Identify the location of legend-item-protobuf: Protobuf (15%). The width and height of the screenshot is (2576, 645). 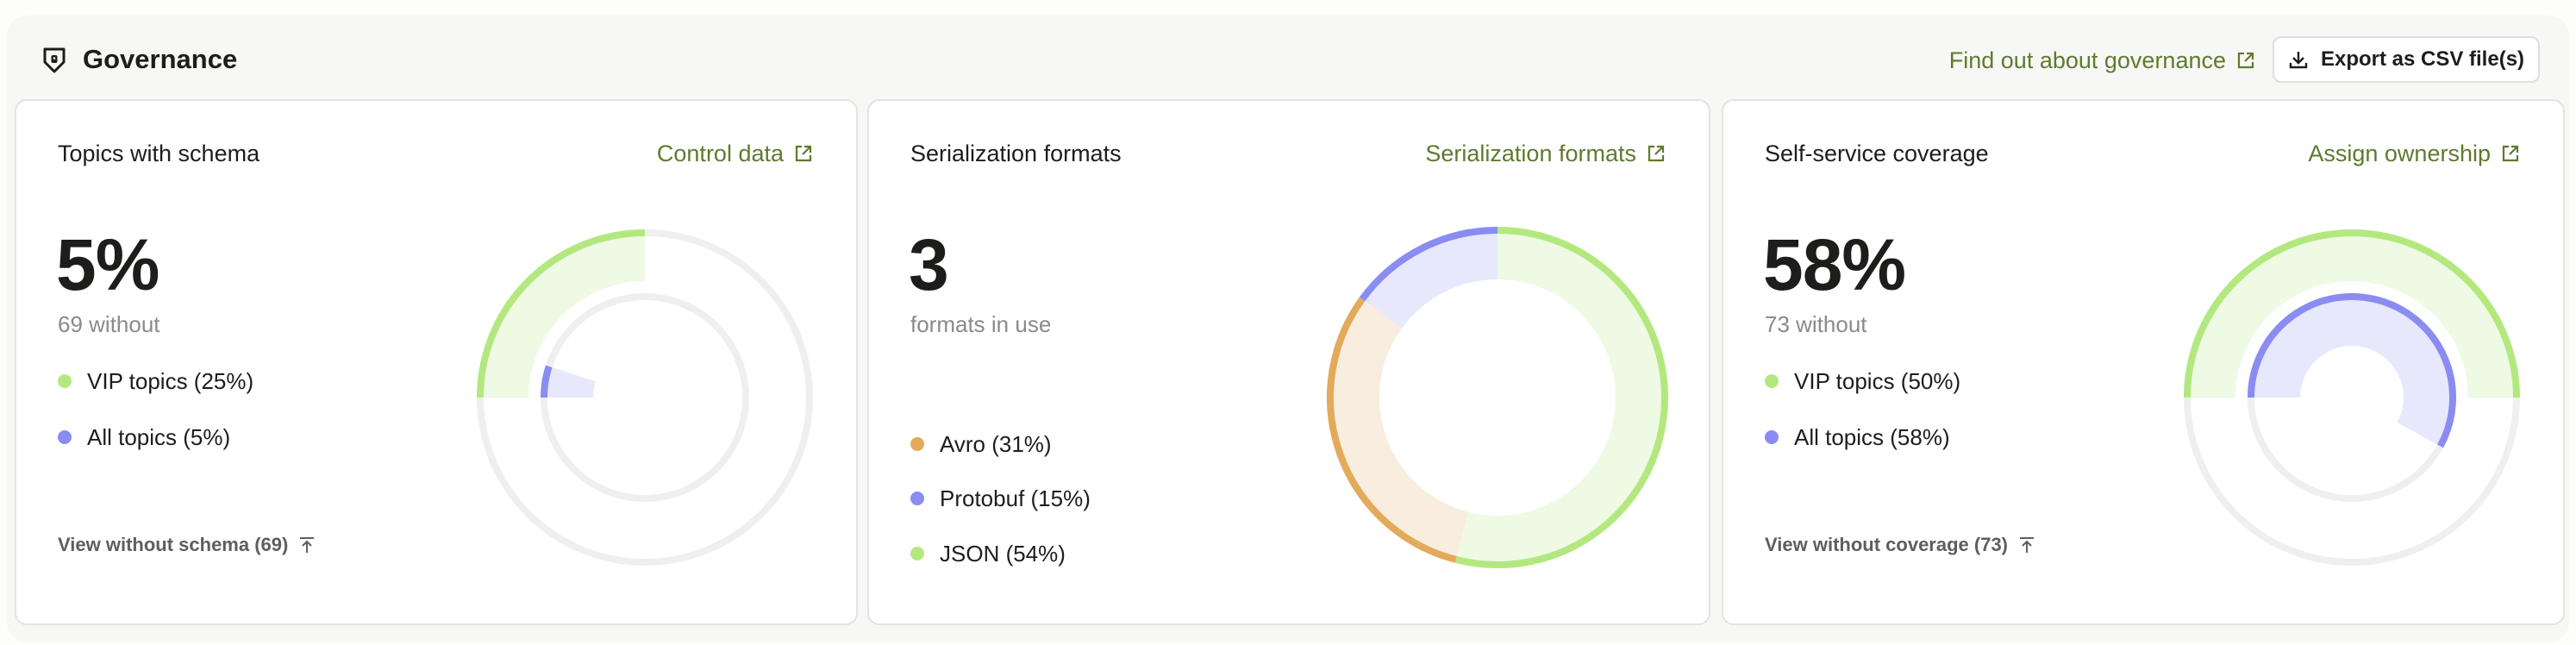
(1001, 498).